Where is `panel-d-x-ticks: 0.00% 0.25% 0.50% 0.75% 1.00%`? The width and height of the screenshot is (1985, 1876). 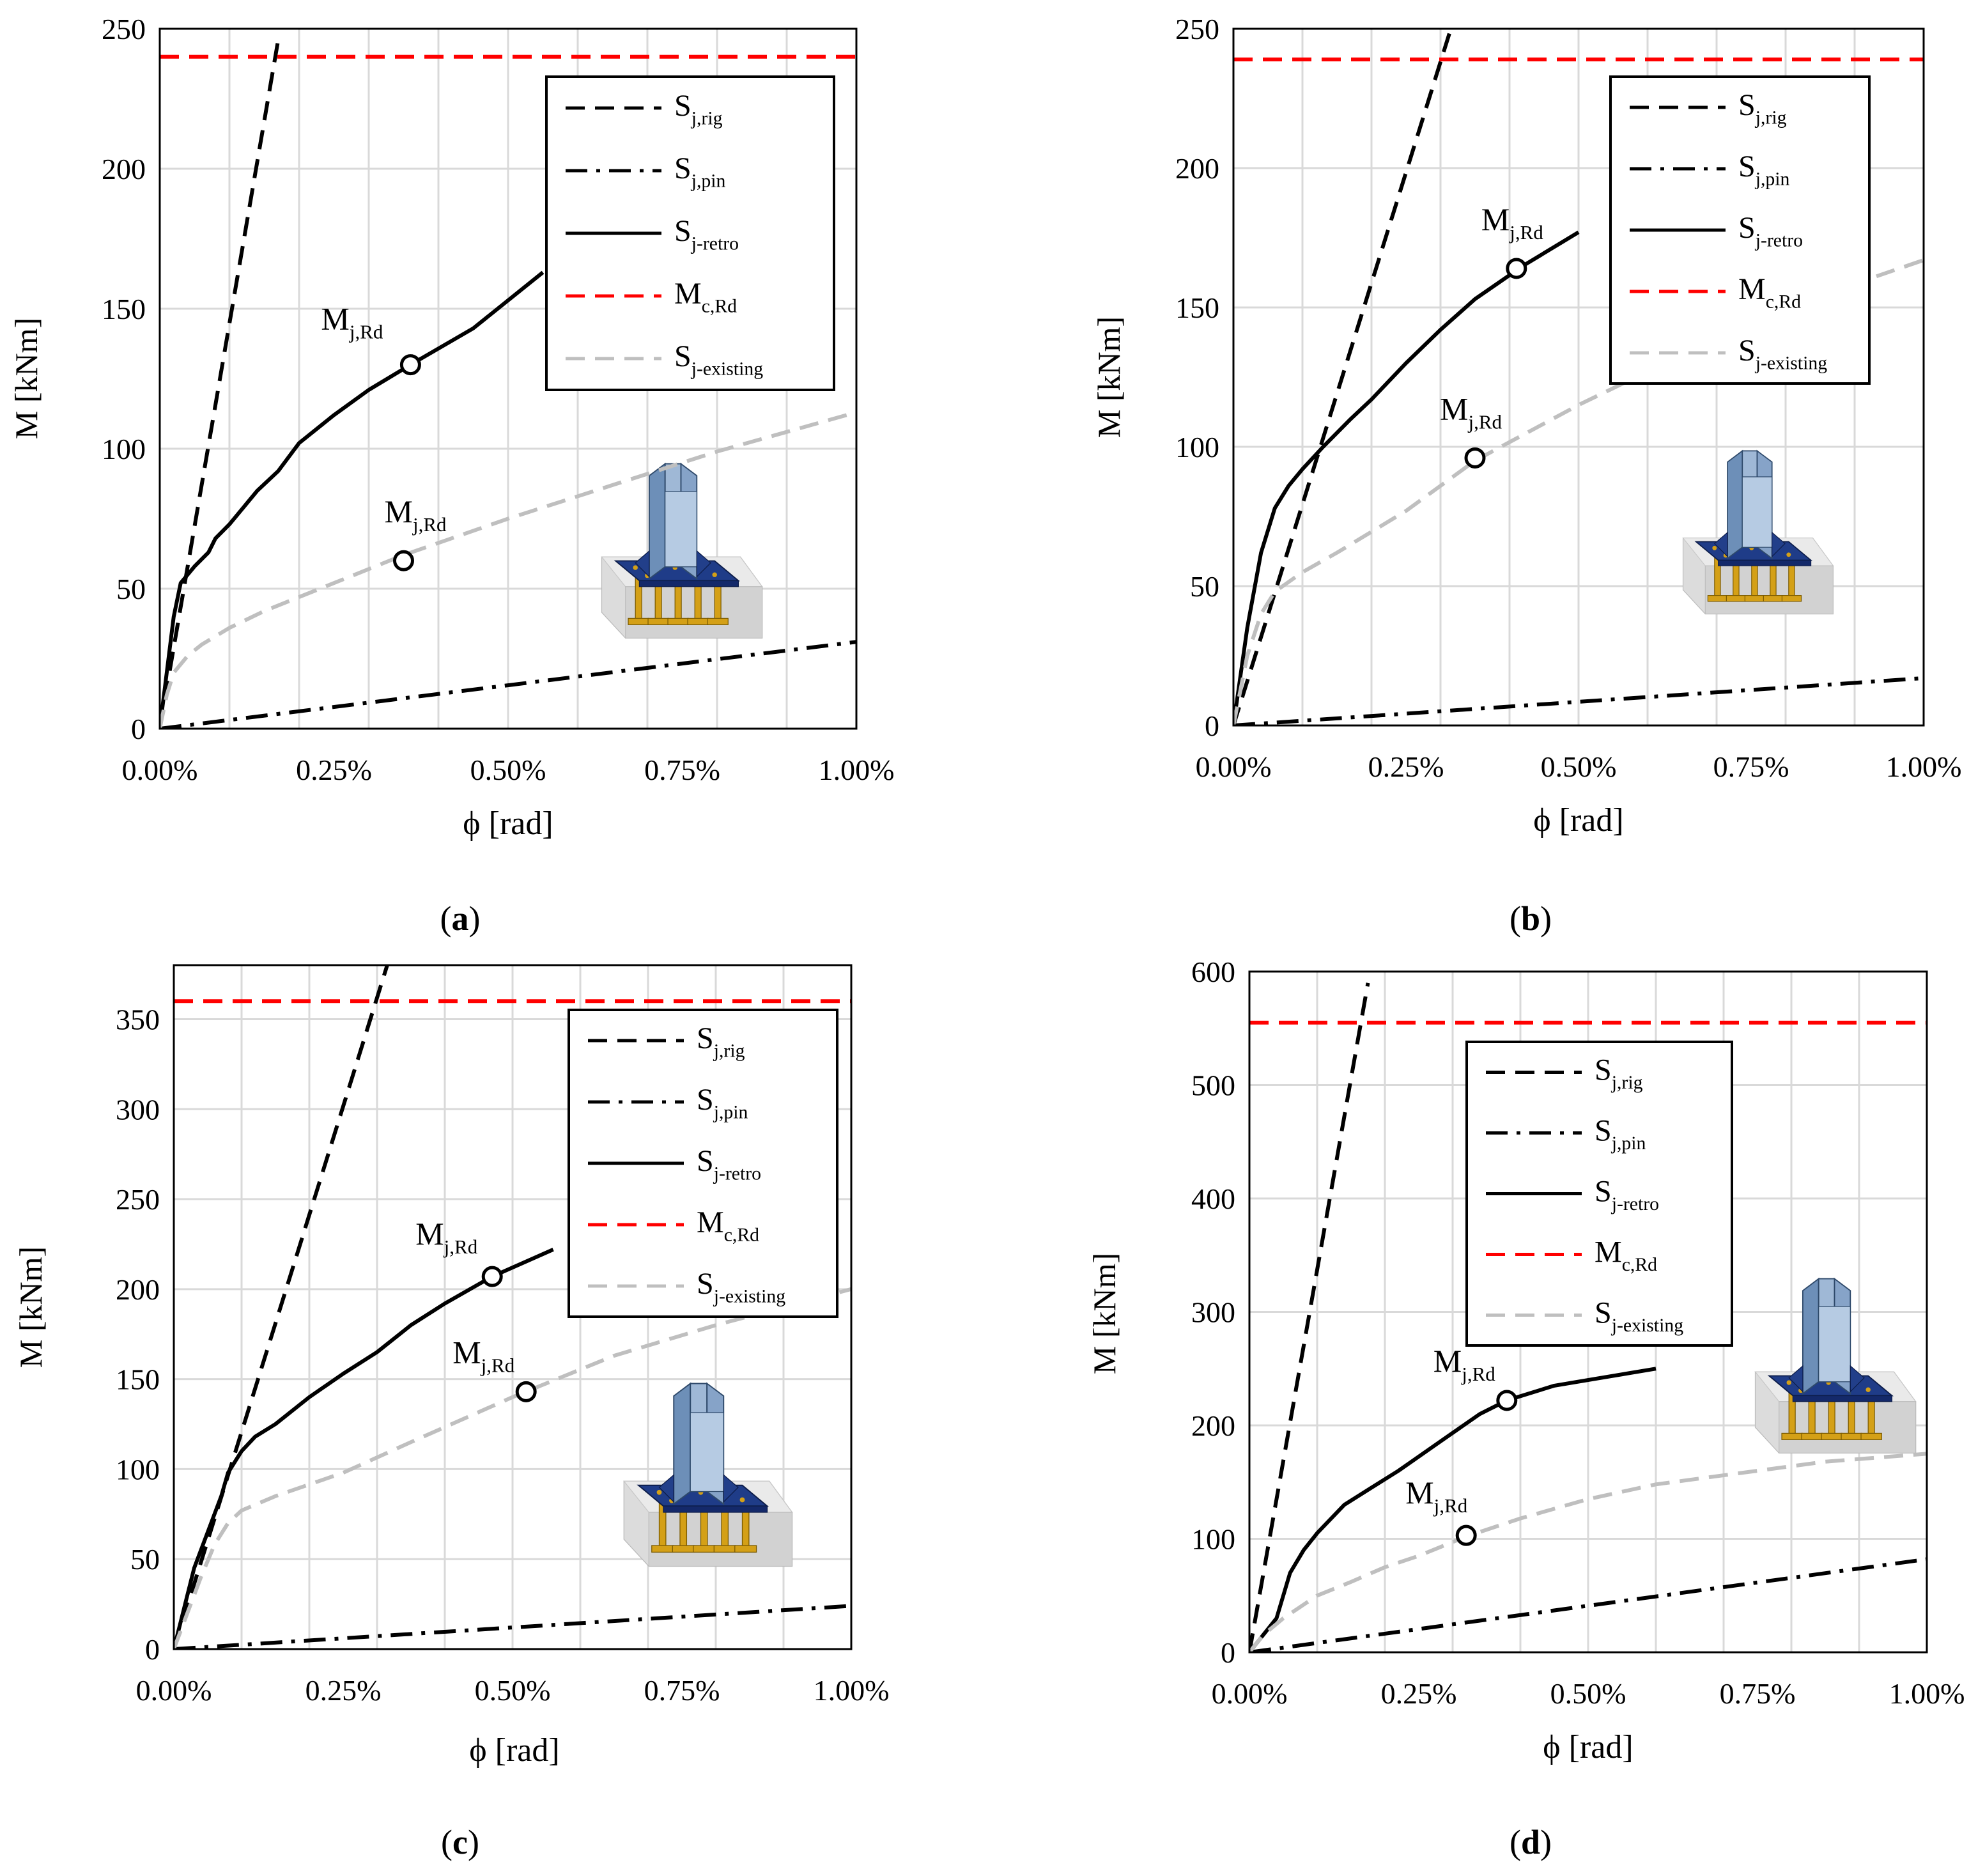
panel-d-x-ticks: 0.00% 0.25% 0.50% 0.75% 1.00% is located at coordinates (1588, 1693).